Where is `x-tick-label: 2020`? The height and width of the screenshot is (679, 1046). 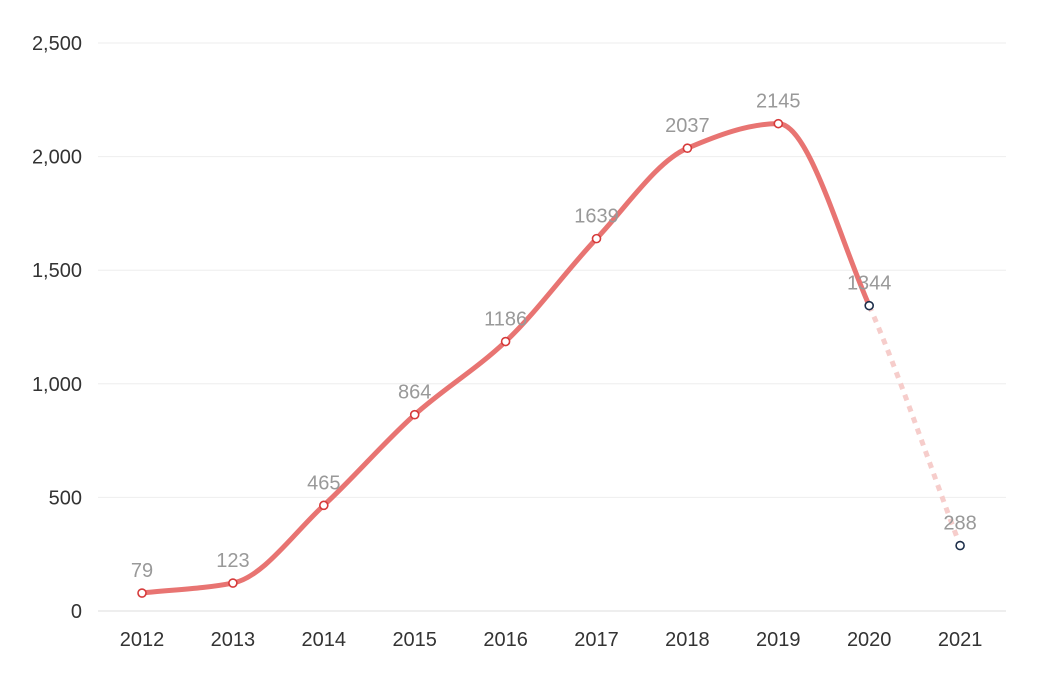 x-tick-label: 2020 is located at coordinates (869, 640).